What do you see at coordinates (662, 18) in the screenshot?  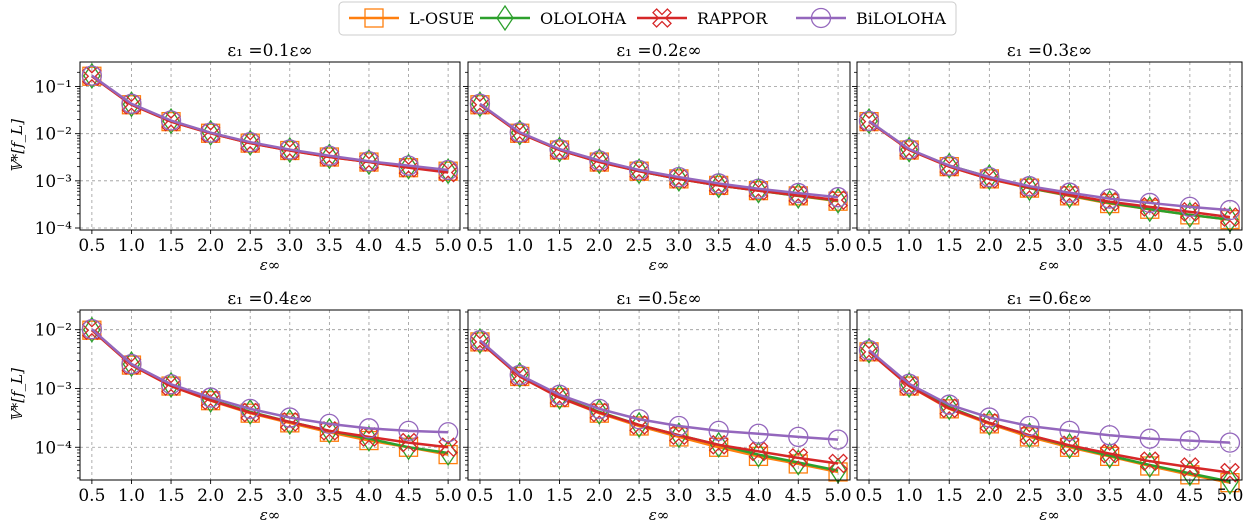 I see `legend-marker-RAPPOR` at bounding box center [662, 18].